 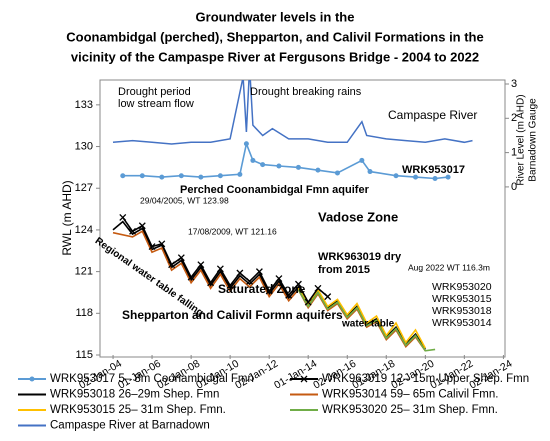 I want to click on y-tick-label: 127, so click(x=84, y=188).